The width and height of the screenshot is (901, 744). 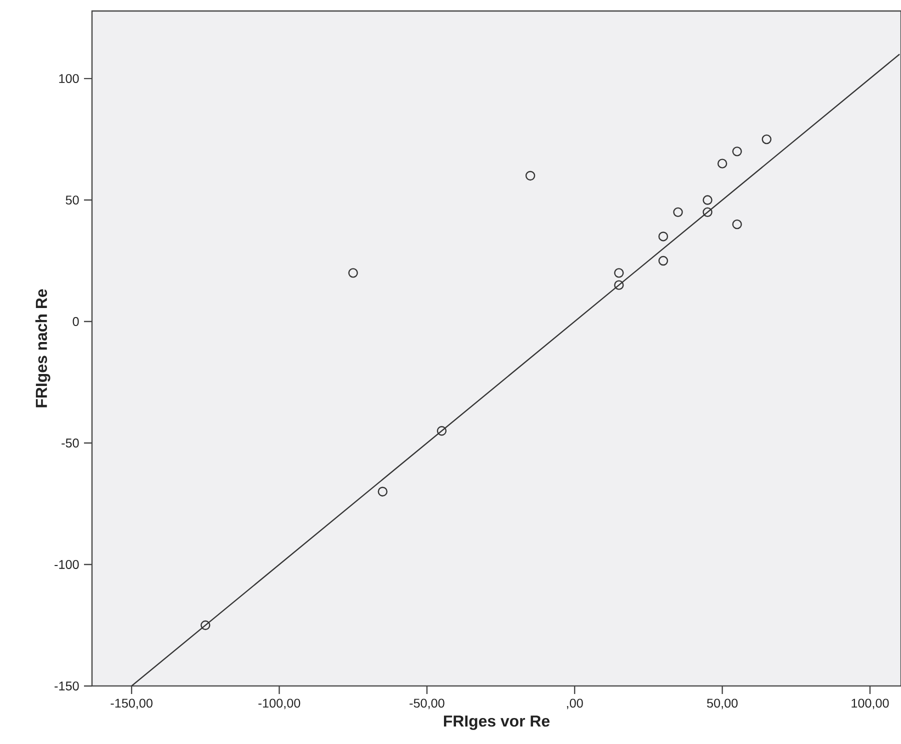 What do you see at coordinates (66, 686) in the screenshot?
I see `y-tick-label: -150` at bounding box center [66, 686].